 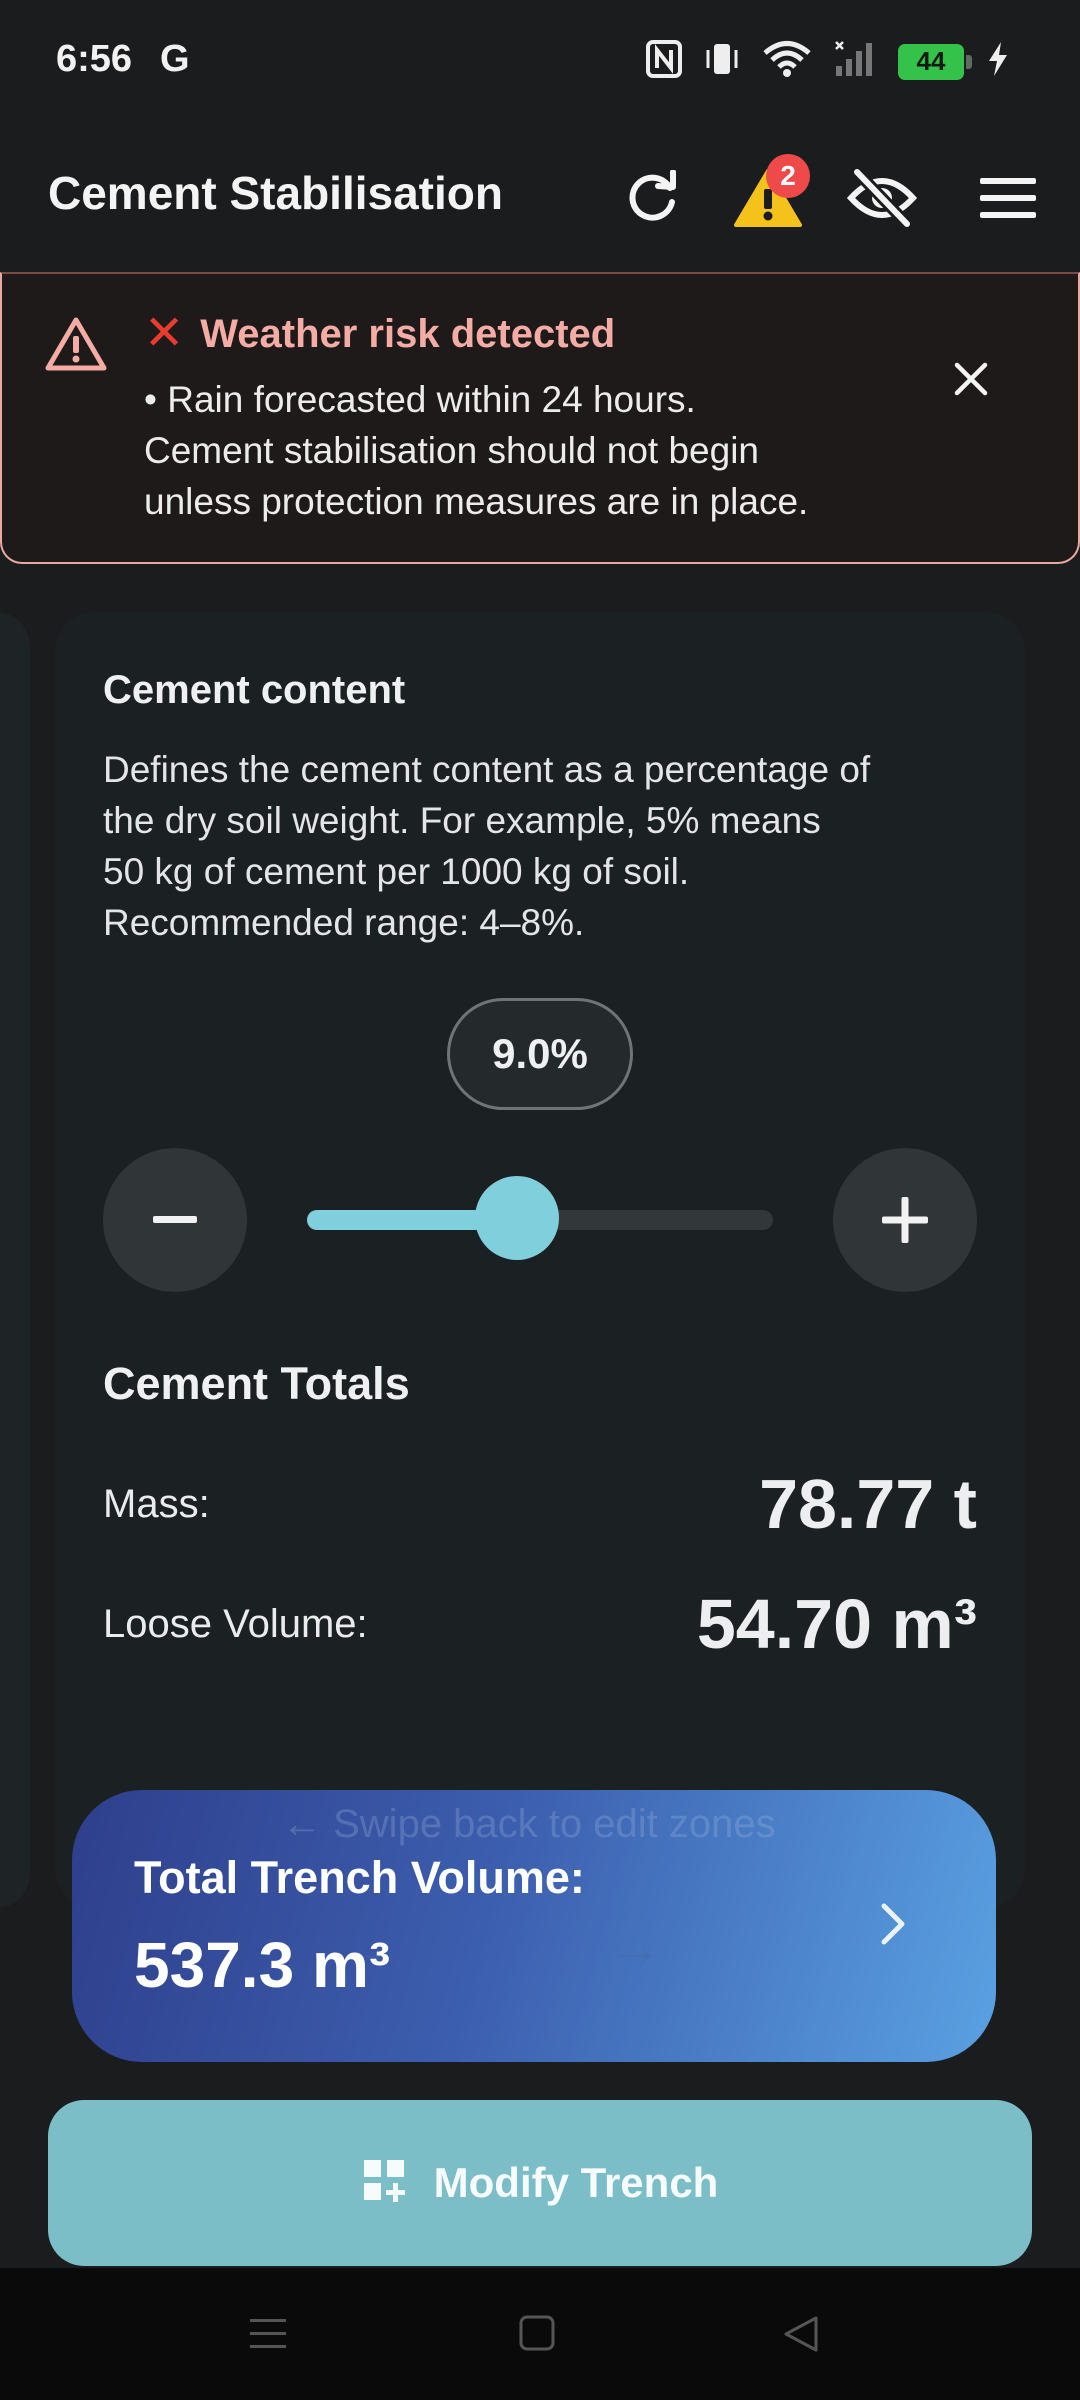 What do you see at coordinates (576, 2182) in the screenshot?
I see `modify-trench-label: Modify Trench` at bounding box center [576, 2182].